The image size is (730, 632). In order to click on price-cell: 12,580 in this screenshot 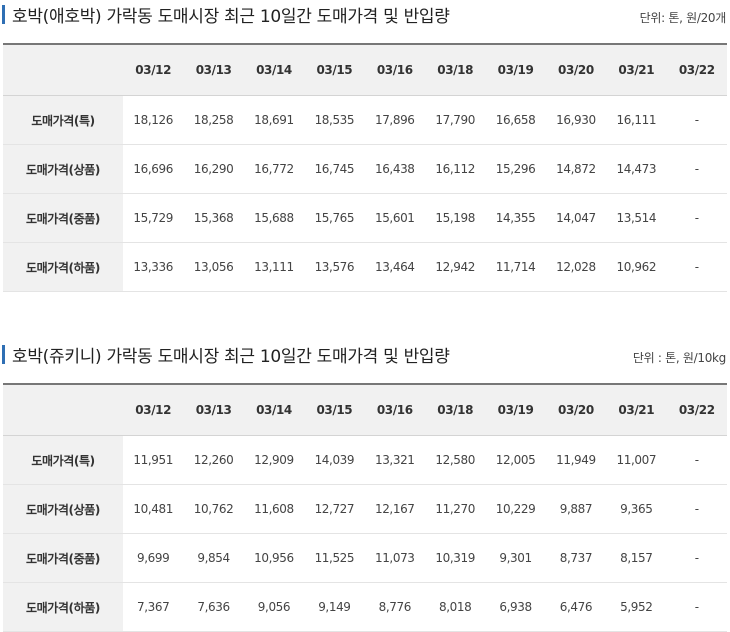, I will do `click(455, 460)`.